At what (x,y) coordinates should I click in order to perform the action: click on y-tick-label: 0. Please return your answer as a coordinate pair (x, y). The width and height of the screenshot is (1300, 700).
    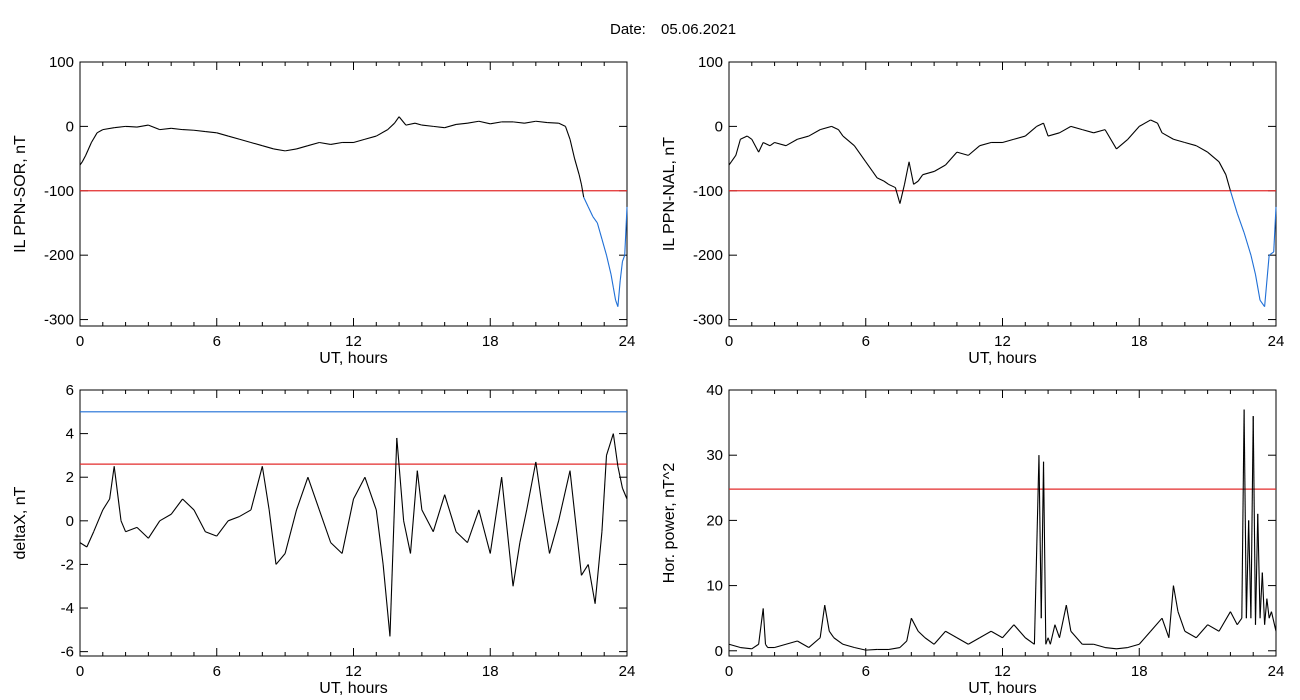
    Looking at the image, I should click on (70, 126).